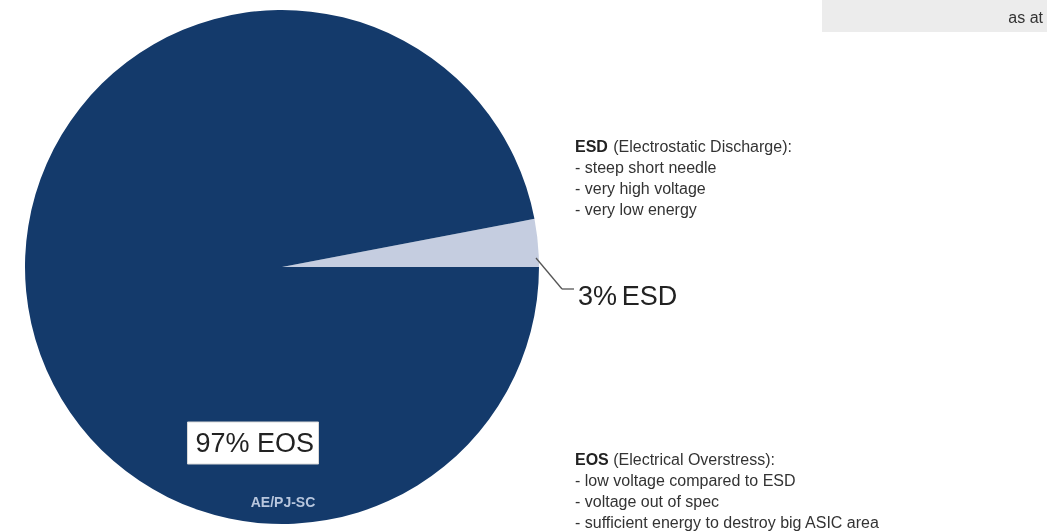 Image resolution: width=1047 pixels, height=532 pixels. Describe the element at coordinates (675, 459) in the screenshot. I see `text: EOS (Electrical Overstress):` at that location.